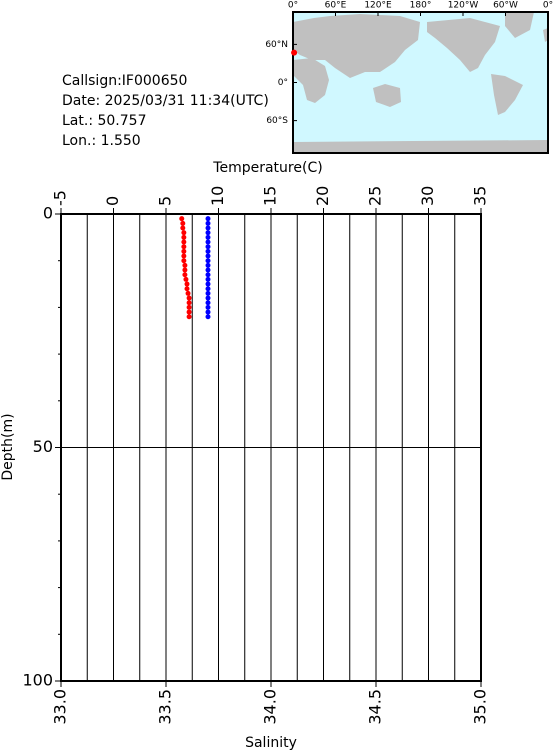  Describe the element at coordinates (420, 82) in the screenshot. I see `map-land` at that location.